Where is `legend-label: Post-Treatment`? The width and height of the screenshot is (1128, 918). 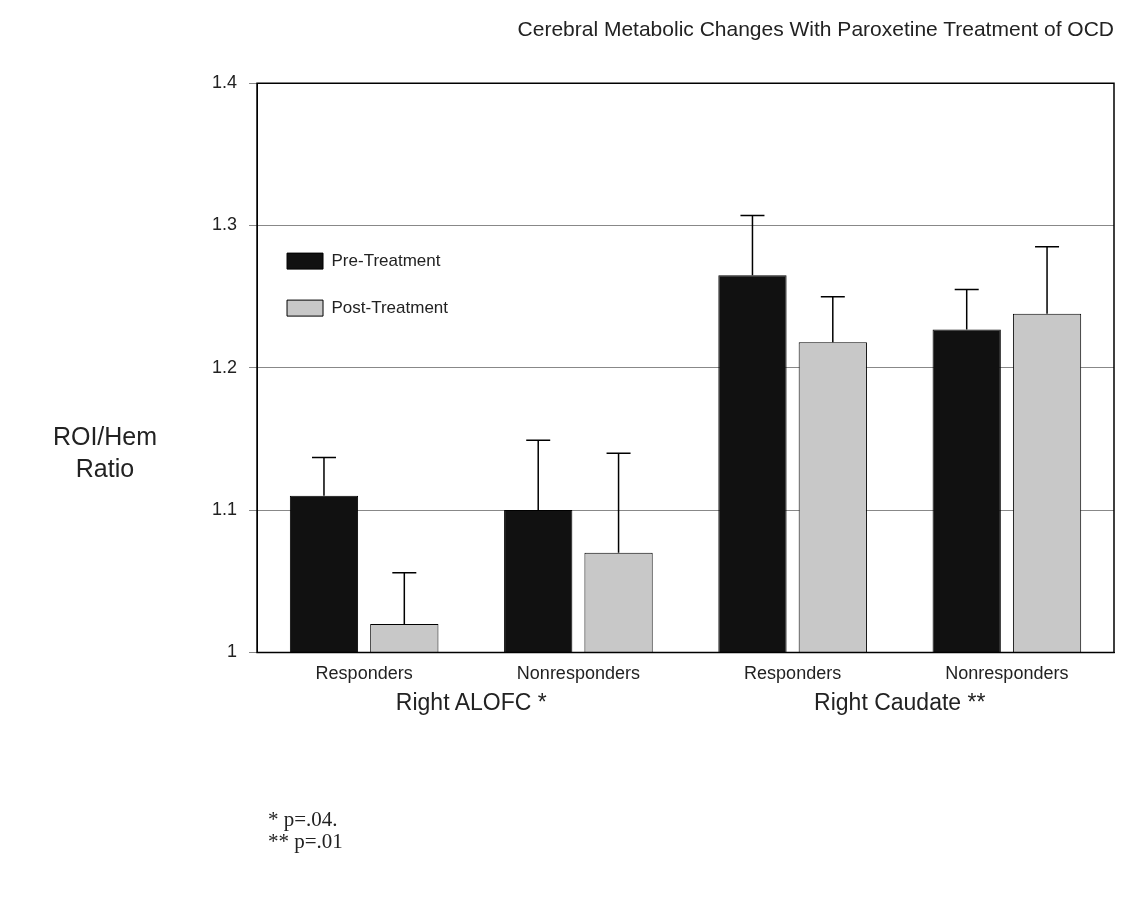
legend-label: Post-Treatment is located at coordinates (390, 307).